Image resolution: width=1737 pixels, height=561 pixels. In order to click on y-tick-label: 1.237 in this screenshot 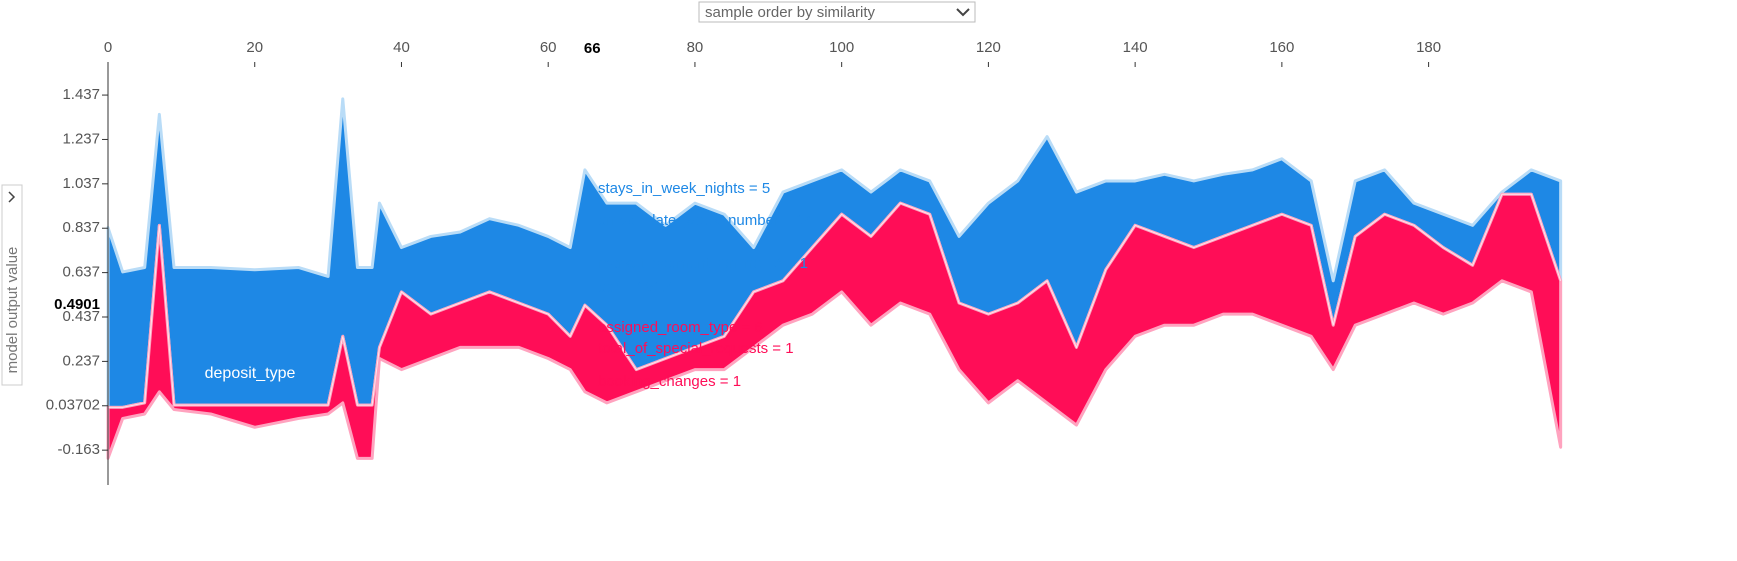, I will do `click(81, 138)`.